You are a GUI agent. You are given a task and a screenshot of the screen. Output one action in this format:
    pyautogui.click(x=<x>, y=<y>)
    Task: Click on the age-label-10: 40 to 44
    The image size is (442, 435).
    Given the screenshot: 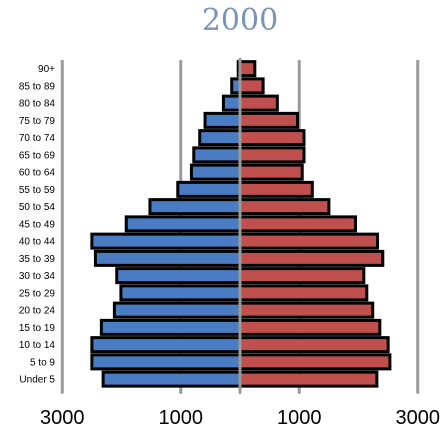 What is the action you would take?
    pyautogui.click(x=37, y=242)
    